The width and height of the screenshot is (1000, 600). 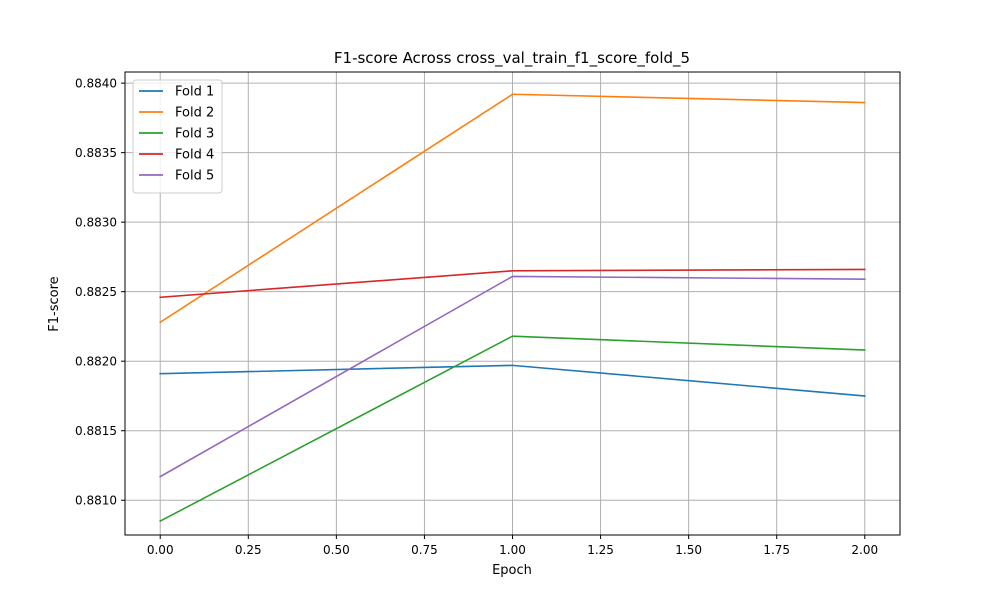 I want to click on y-tick-label: 0.8825, so click(x=96, y=292).